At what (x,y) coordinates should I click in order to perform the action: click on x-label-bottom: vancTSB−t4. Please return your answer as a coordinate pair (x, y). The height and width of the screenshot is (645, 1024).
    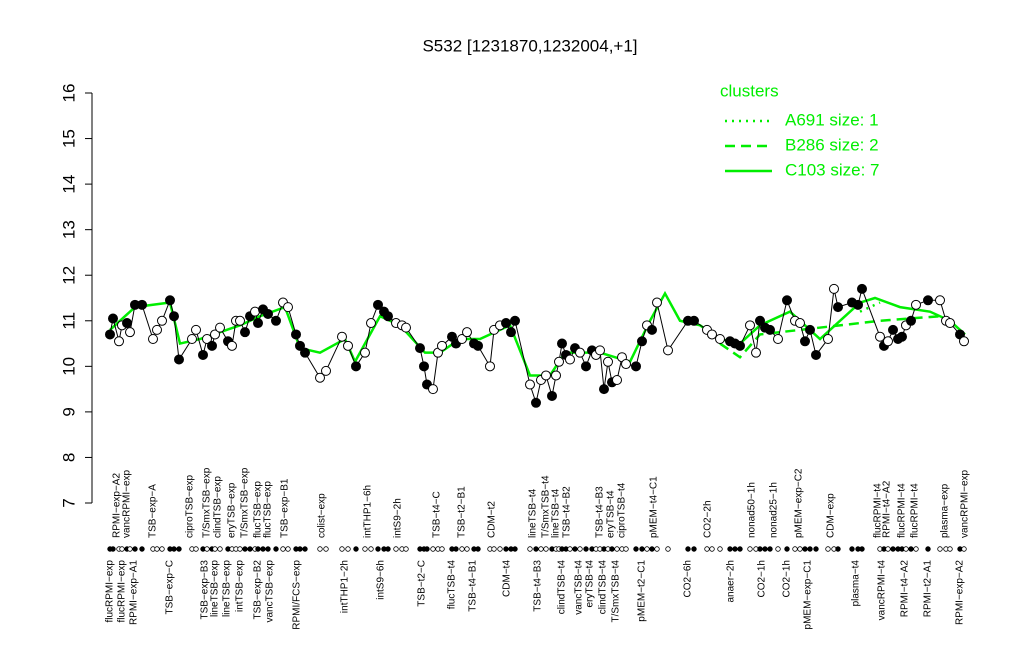
    Looking at the image, I should click on (579, 587).